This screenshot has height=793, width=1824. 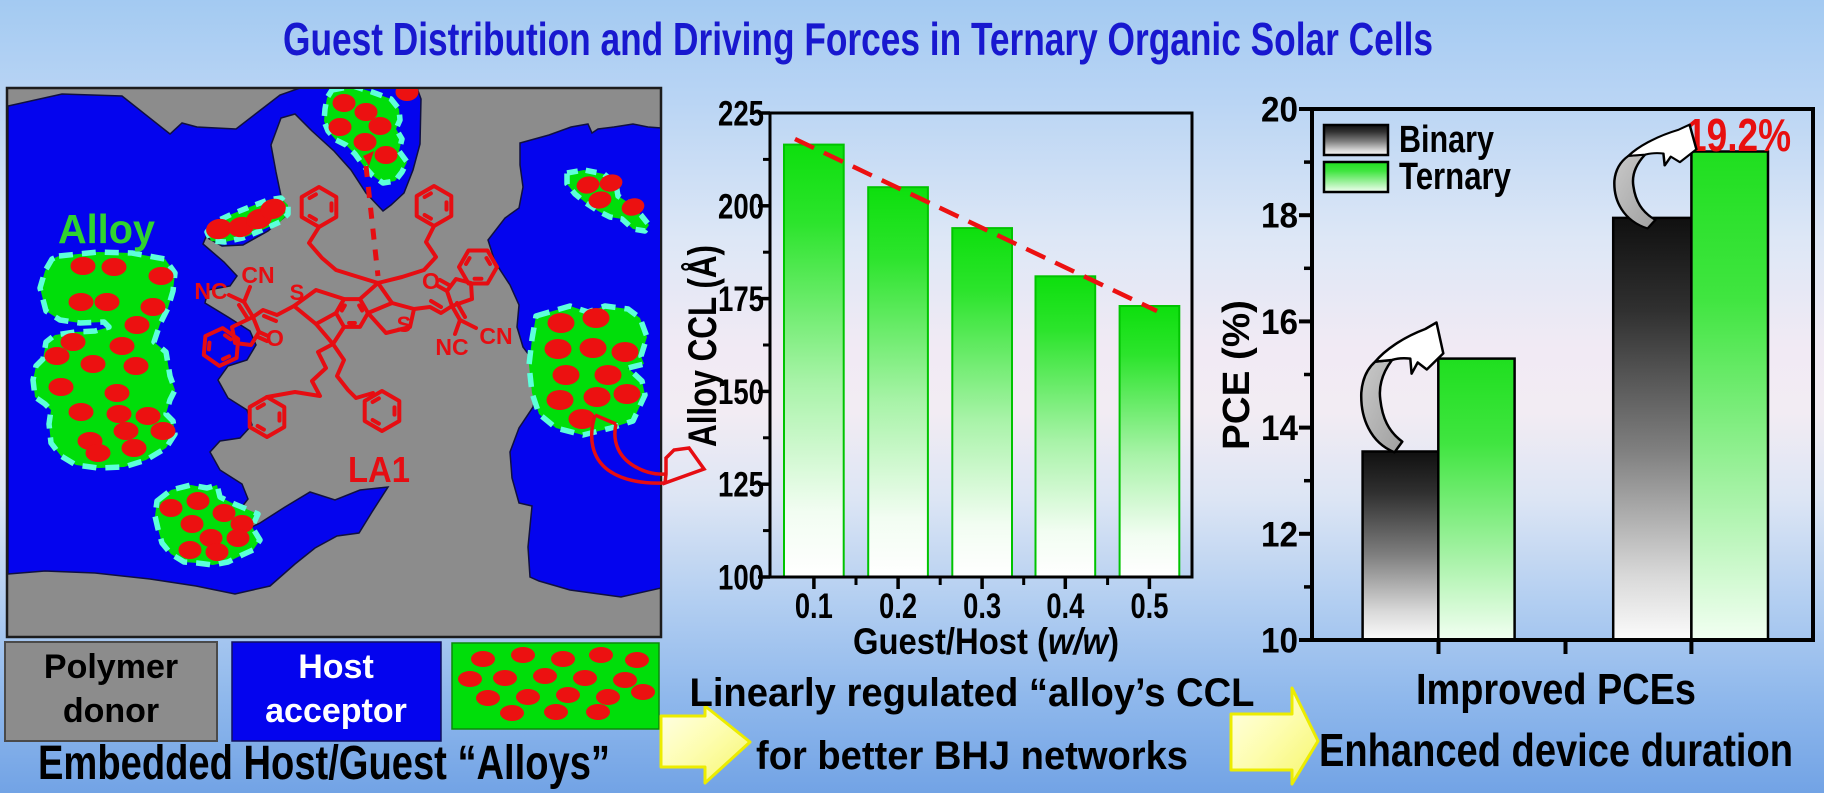 What do you see at coordinates (106, 229) in the screenshot?
I see `svg-text: Alloy` at bounding box center [106, 229].